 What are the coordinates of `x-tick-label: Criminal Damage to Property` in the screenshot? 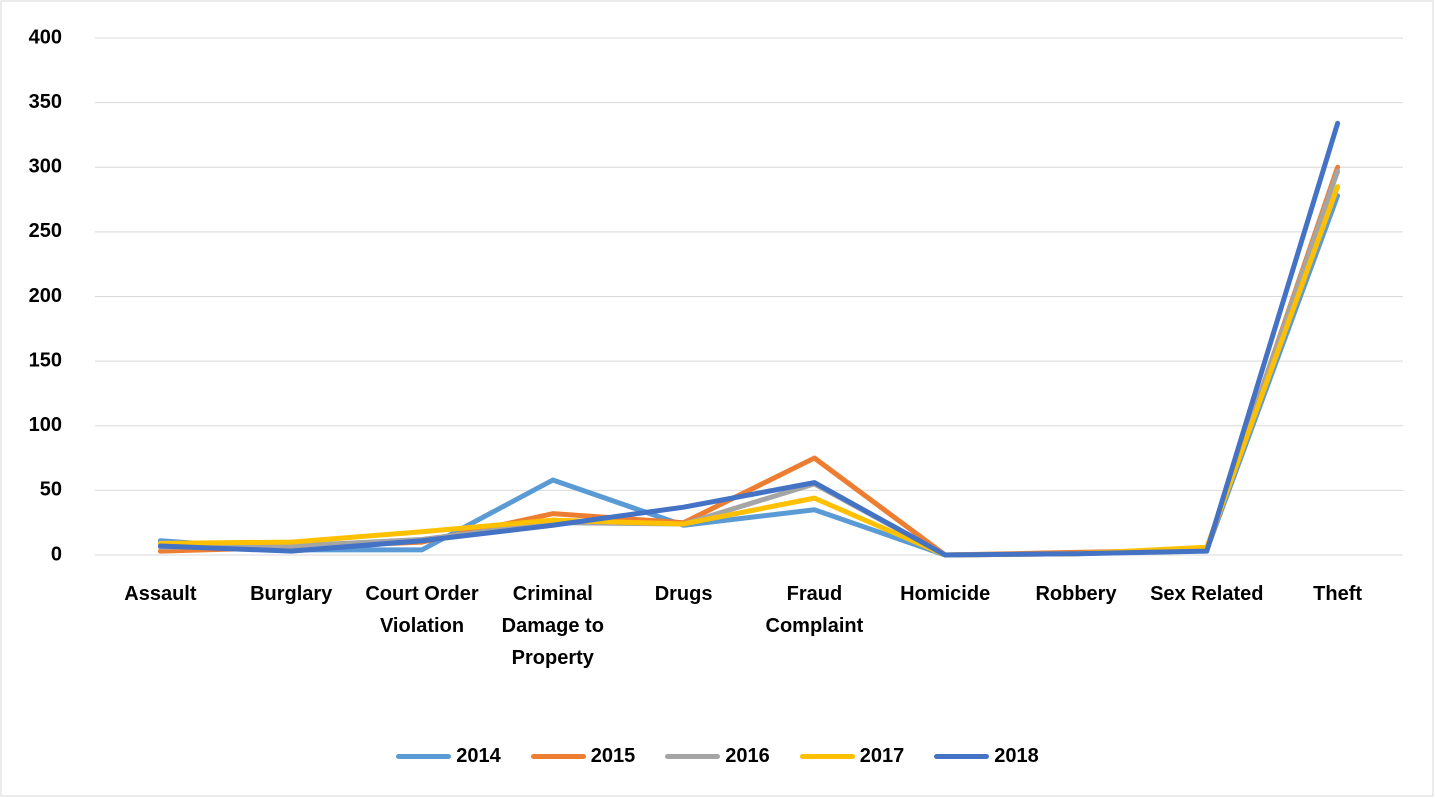 It's located at (552, 626).